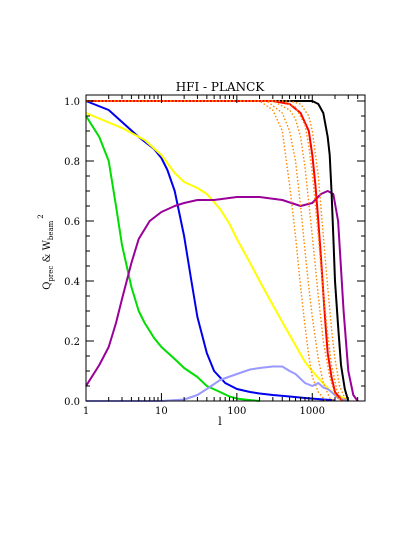 This screenshot has height=538, width=415. Describe the element at coordinates (221, 87) in the screenshot. I see `chart-title: HFI - PLANCK` at that location.